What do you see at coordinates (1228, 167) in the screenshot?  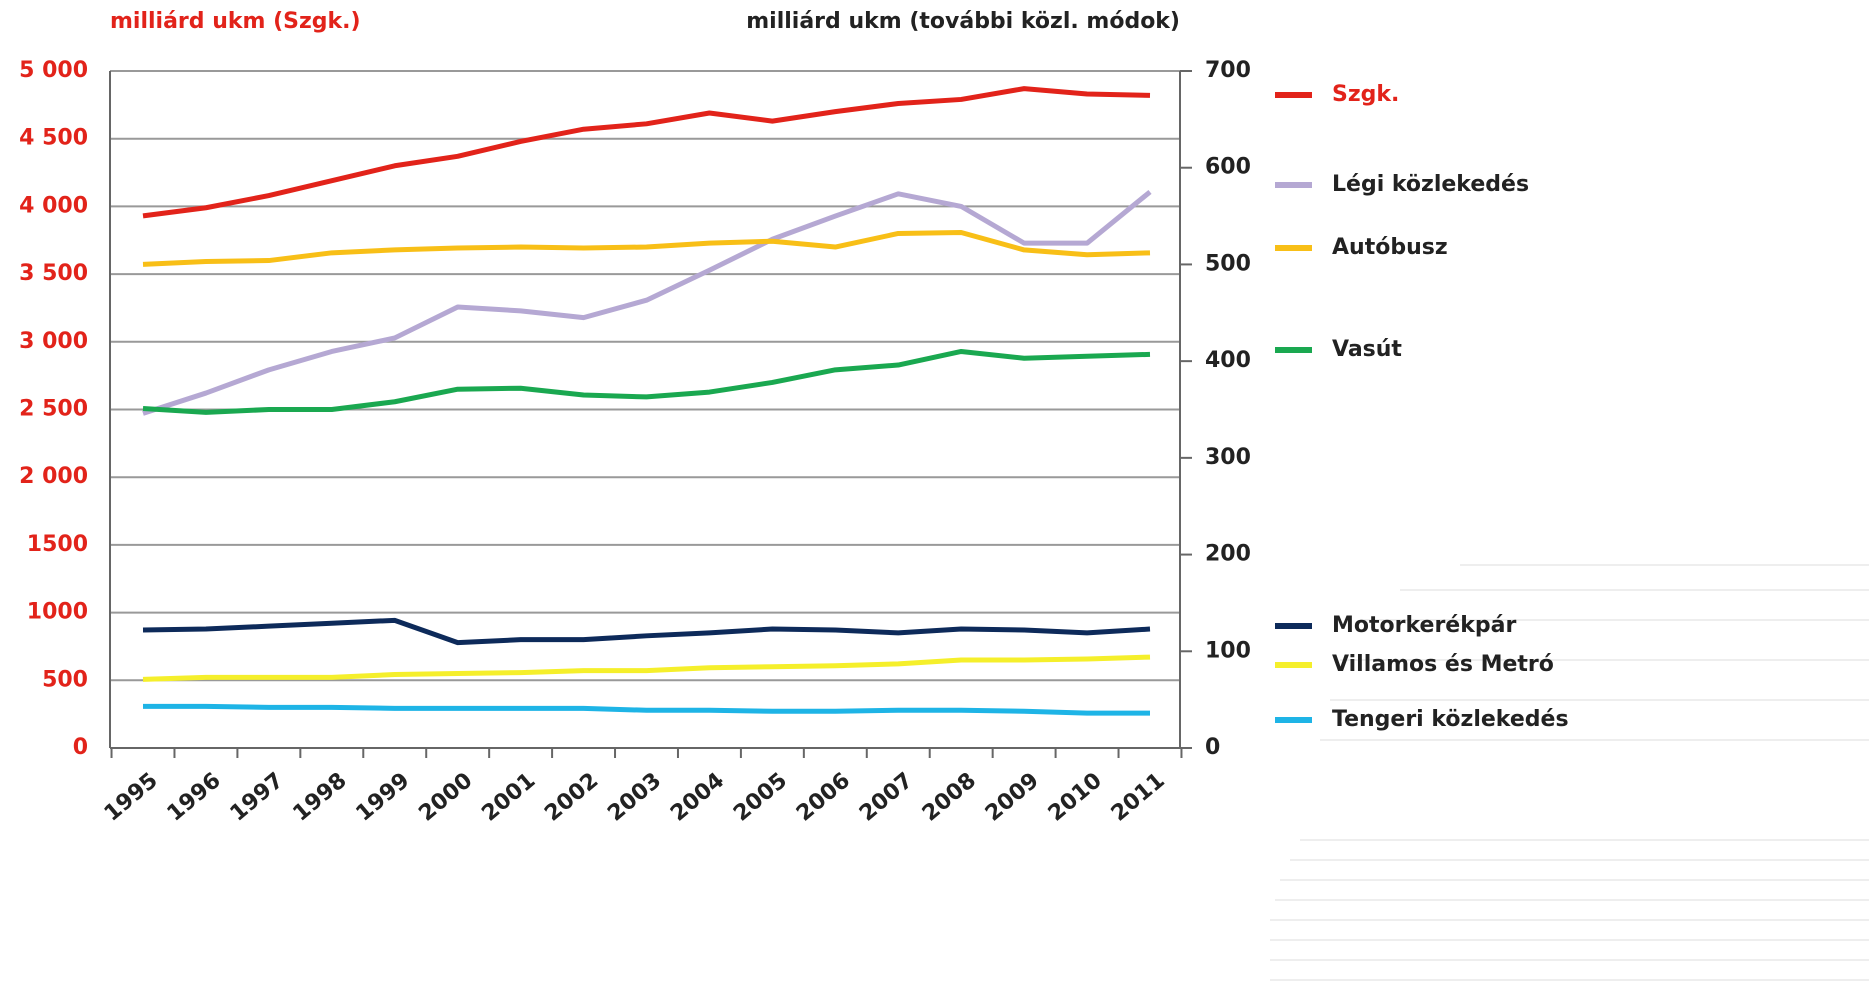 I see `y2-tick-label: 600` at bounding box center [1228, 167].